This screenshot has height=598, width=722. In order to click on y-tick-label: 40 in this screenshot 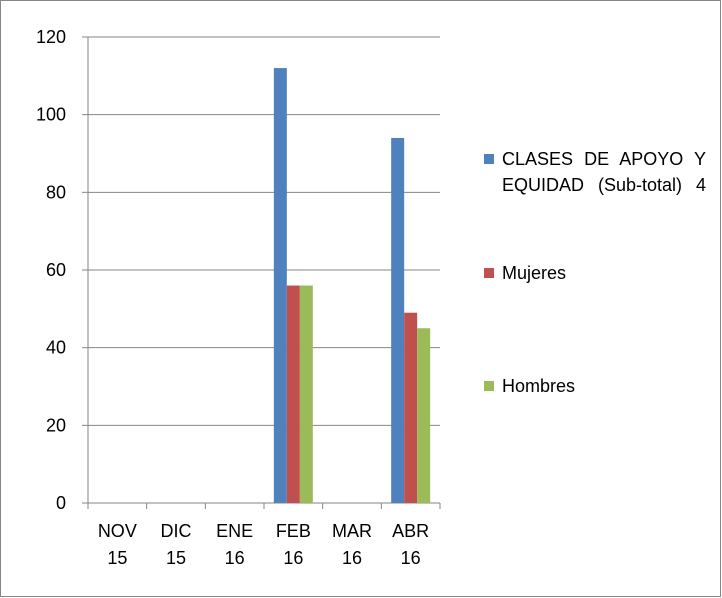, I will do `click(56, 348)`.